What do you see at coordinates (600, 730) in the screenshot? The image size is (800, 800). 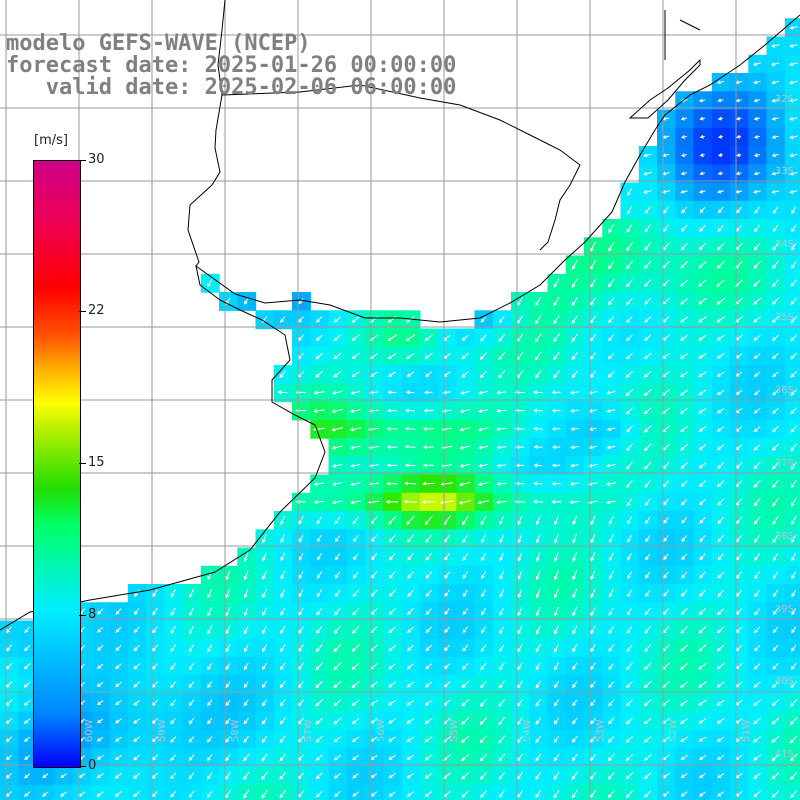 I see `lon-label: 53W` at bounding box center [600, 730].